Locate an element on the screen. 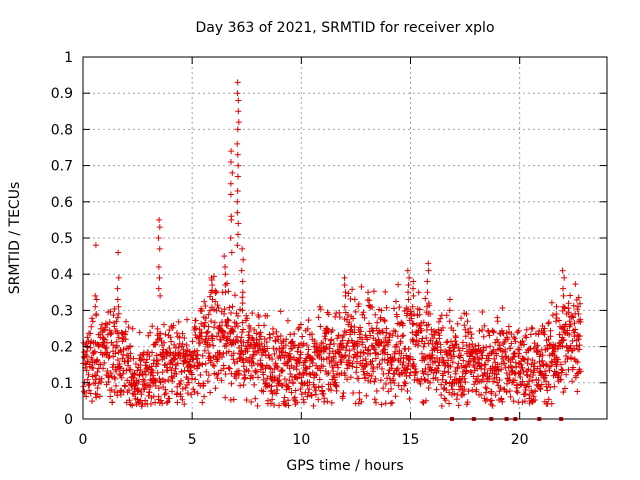 The height and width of the screenshot is (480, 640). y-tick-label: 0.2 is located at coordinates (62, 348).